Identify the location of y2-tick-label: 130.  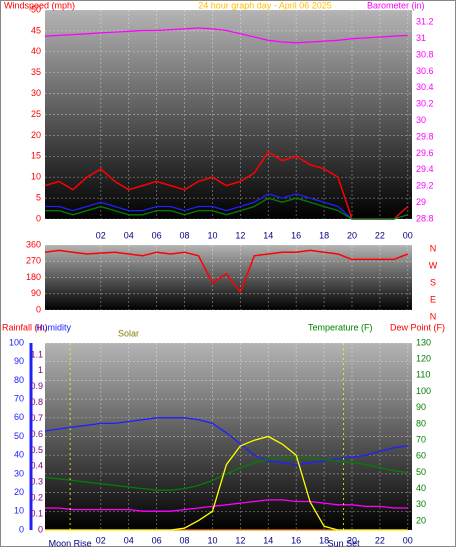
(423, 342).